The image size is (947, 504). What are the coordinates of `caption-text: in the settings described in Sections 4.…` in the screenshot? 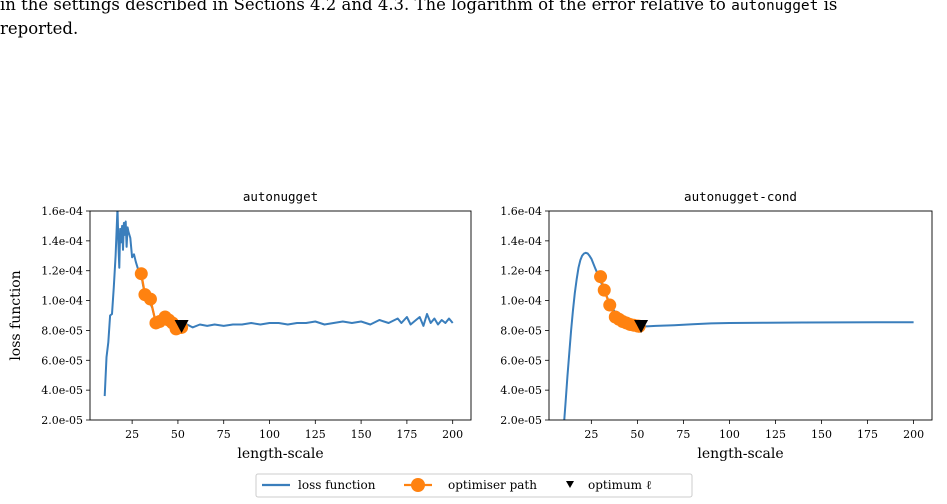 It's located at (366, 7).